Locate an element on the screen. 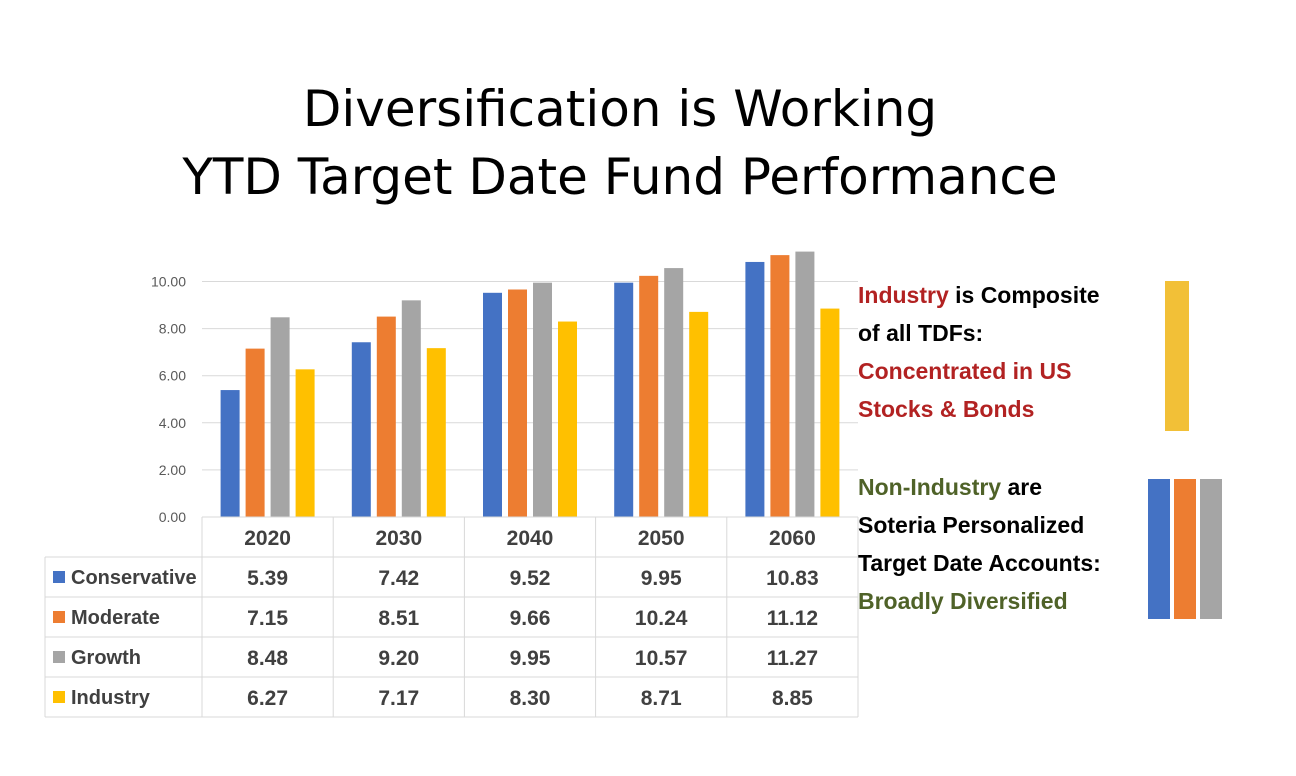 The width and height of the screenshot is (1296, 776). series-name: Growth is located at coordinates (106, 658).